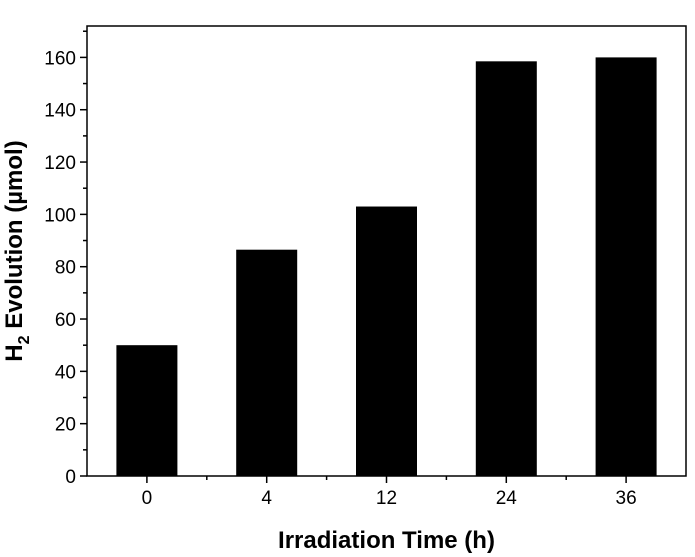 The width and height of the screenshot is (695, 557). I want to click on x-tick-label: 0, so click(147, 498).